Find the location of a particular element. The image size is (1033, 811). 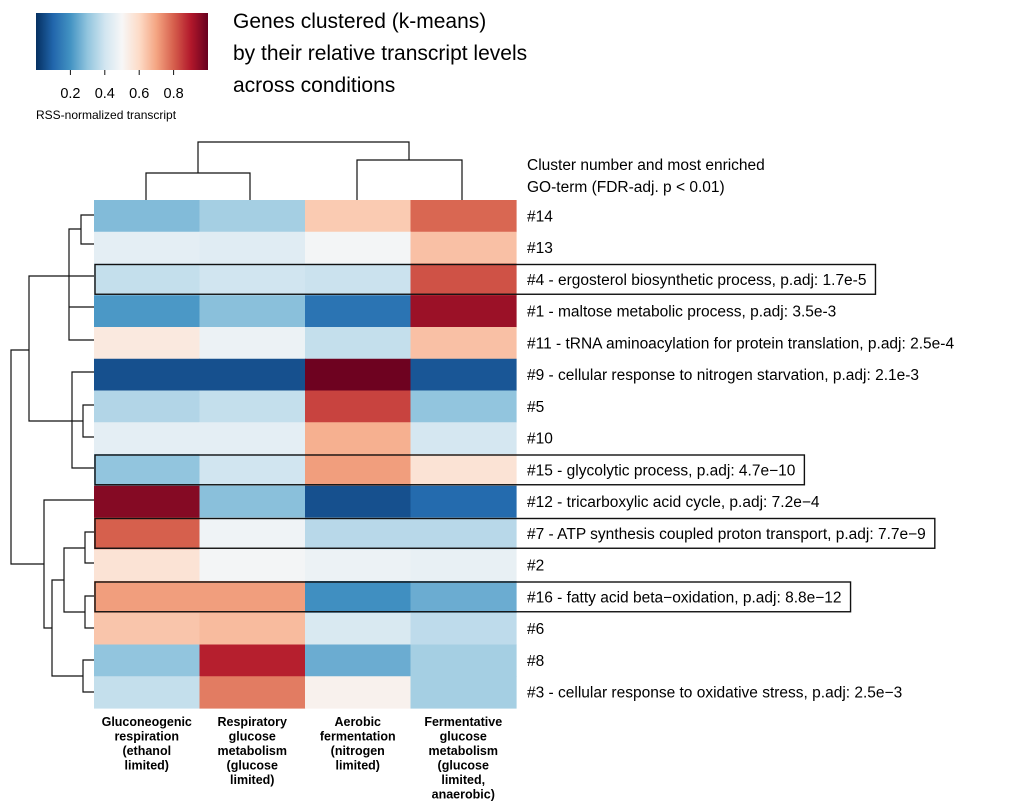

row-legend-header-line-1: Cluster number and most enriched is located at coordinates (646, 165).